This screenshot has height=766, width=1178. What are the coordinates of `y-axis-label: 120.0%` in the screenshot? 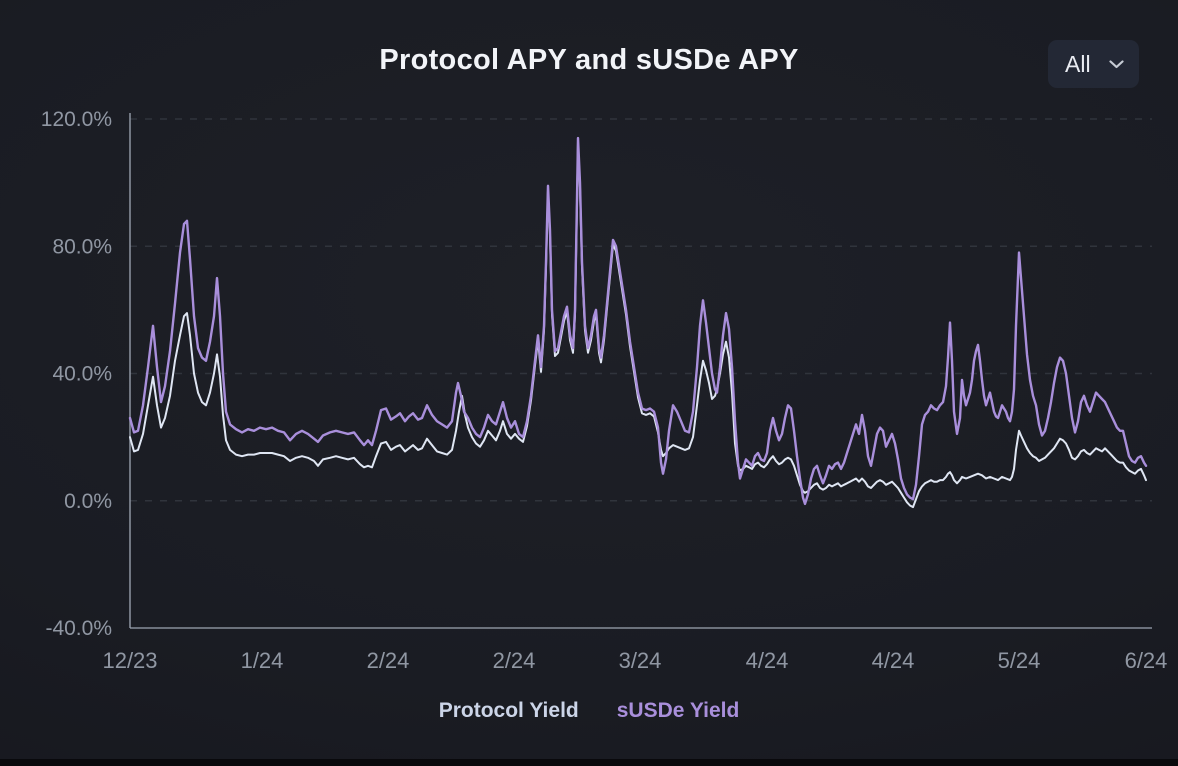 It's located at (76, 119).